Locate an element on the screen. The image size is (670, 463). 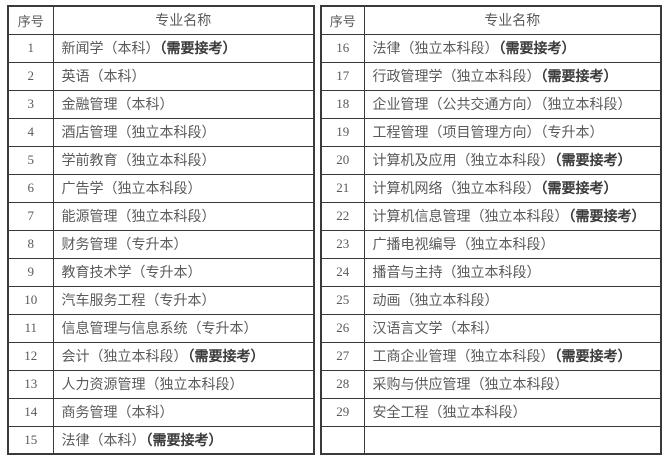
table-row: 28 采购与供应管理（独立本科段） is located at coordinates (491, 384).